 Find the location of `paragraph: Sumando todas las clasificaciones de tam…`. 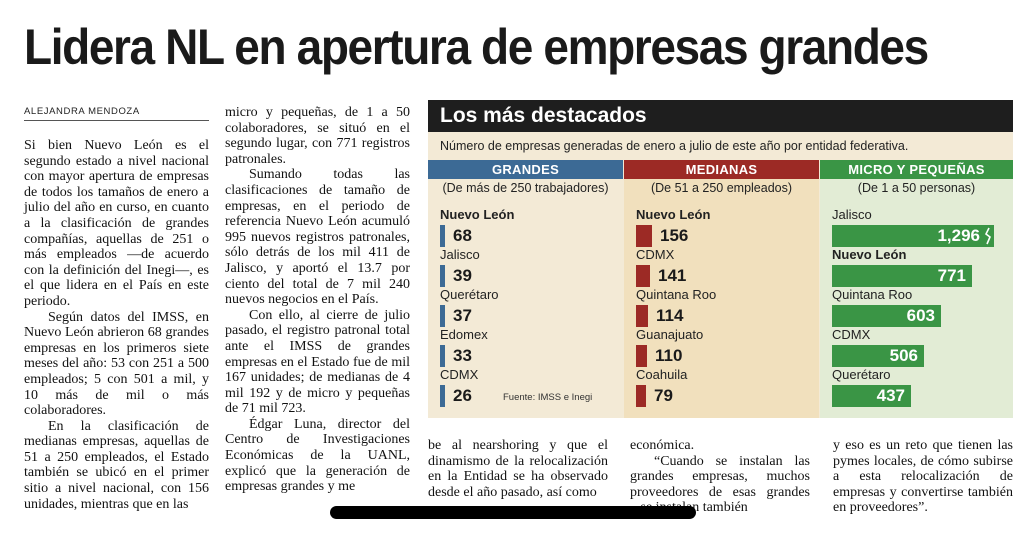

paragraph: Sumando todas las clasificaciones de tam… is located at coordinates (317, 237).